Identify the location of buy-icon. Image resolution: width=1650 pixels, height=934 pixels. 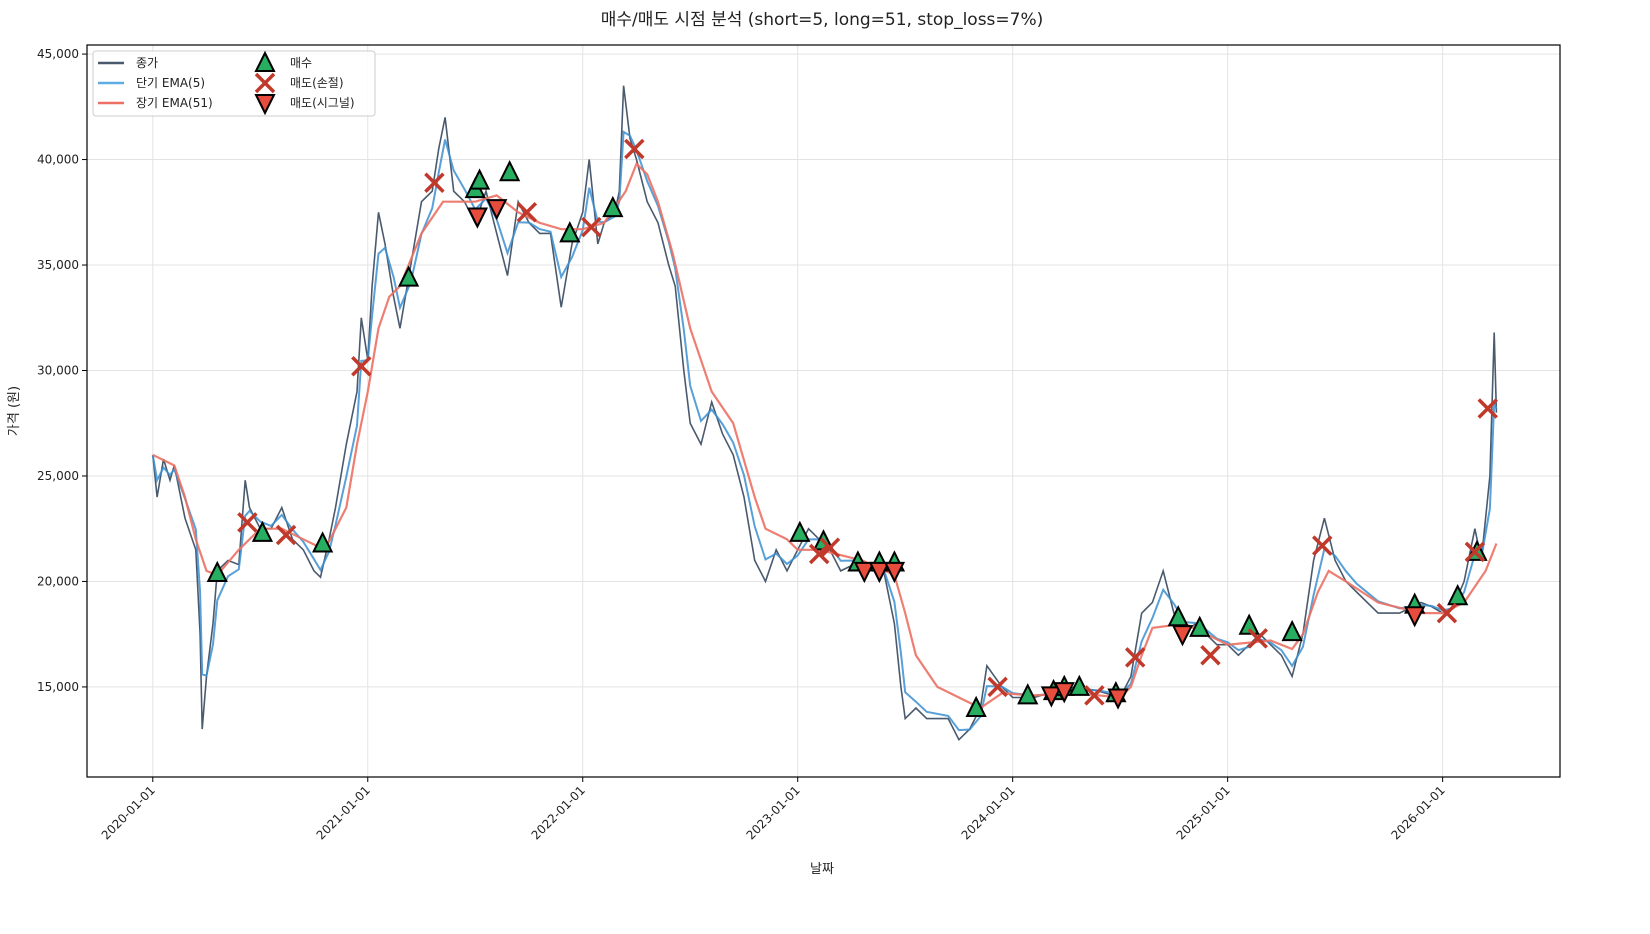
(265, 61).